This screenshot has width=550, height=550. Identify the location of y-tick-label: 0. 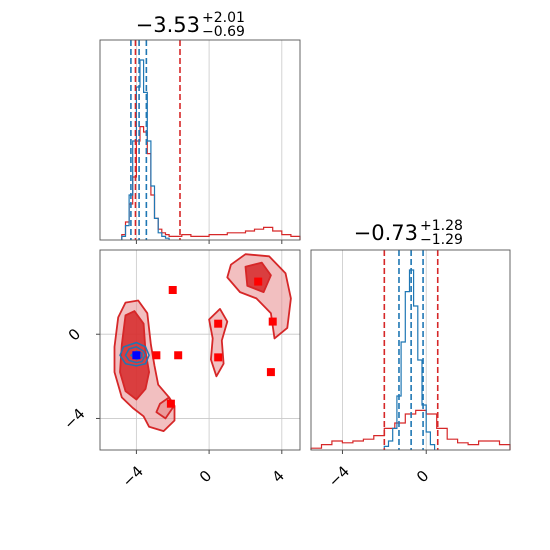
(74, 334).